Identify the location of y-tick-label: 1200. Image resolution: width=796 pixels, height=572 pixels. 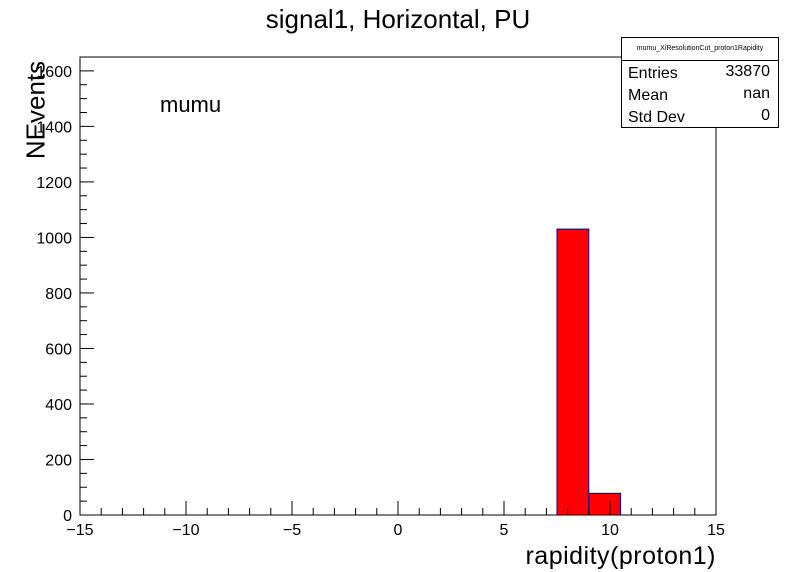
(54, 183).